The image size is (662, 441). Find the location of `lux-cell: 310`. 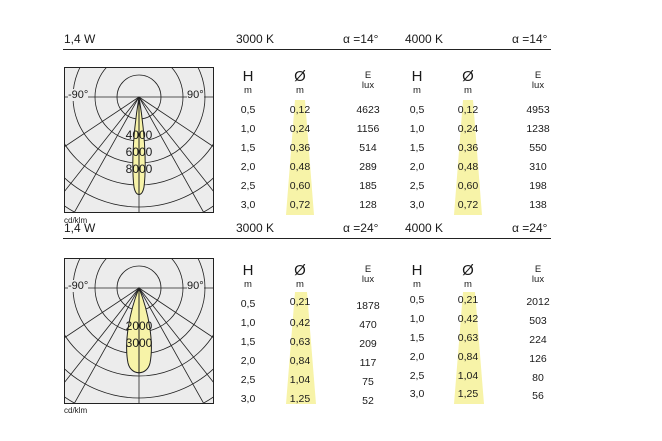

lux-cell: 310 is located at coordinates (538, 167).